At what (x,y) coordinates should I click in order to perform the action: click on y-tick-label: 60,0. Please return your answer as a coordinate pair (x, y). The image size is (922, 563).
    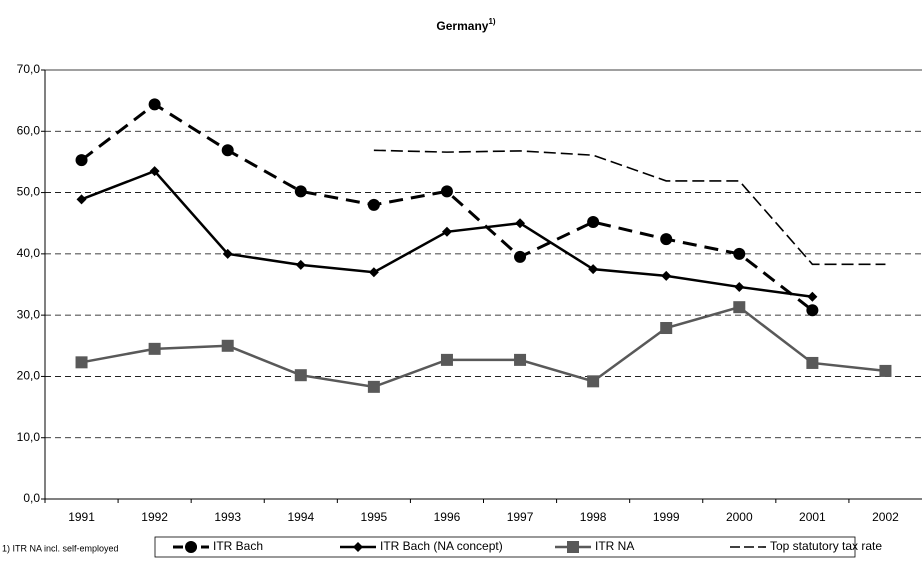
    Looking at the image, I should click on (29, 130).